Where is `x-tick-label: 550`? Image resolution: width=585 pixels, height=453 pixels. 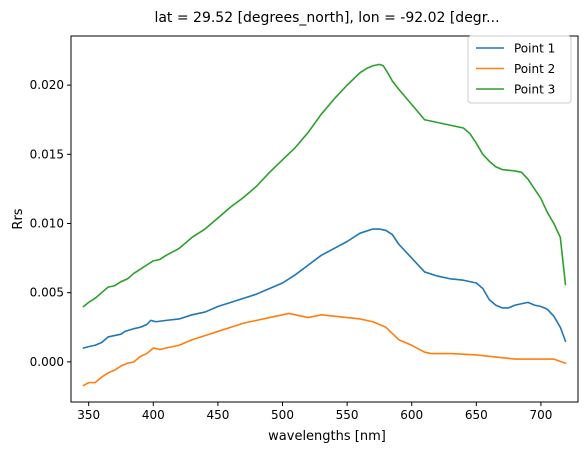 x-tick-label: 550 is located at coordinates (347, 415).